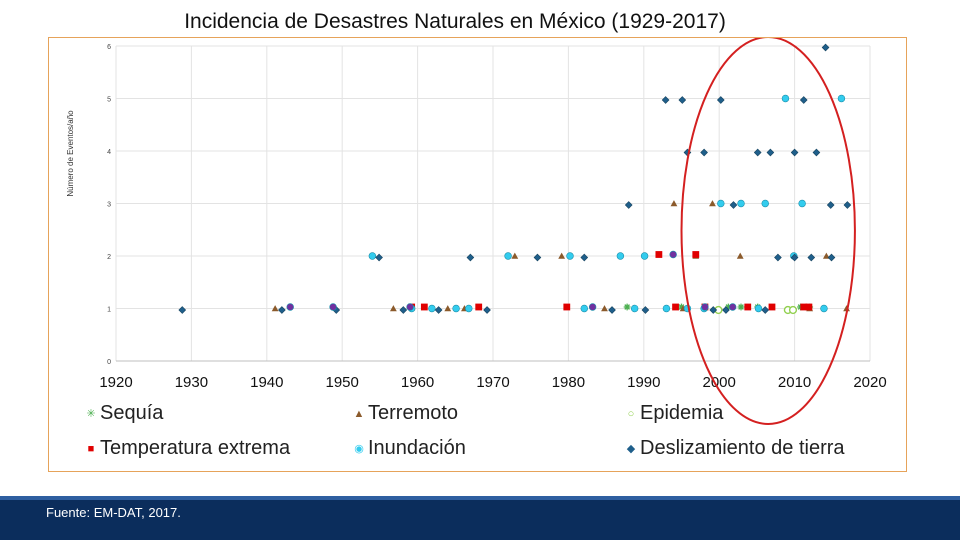 The image size is (960, 540). What do you see at coordinates (109, 310) in the screenshot?
I see `y-tick-label: 1` at bounding box center [109, 310].